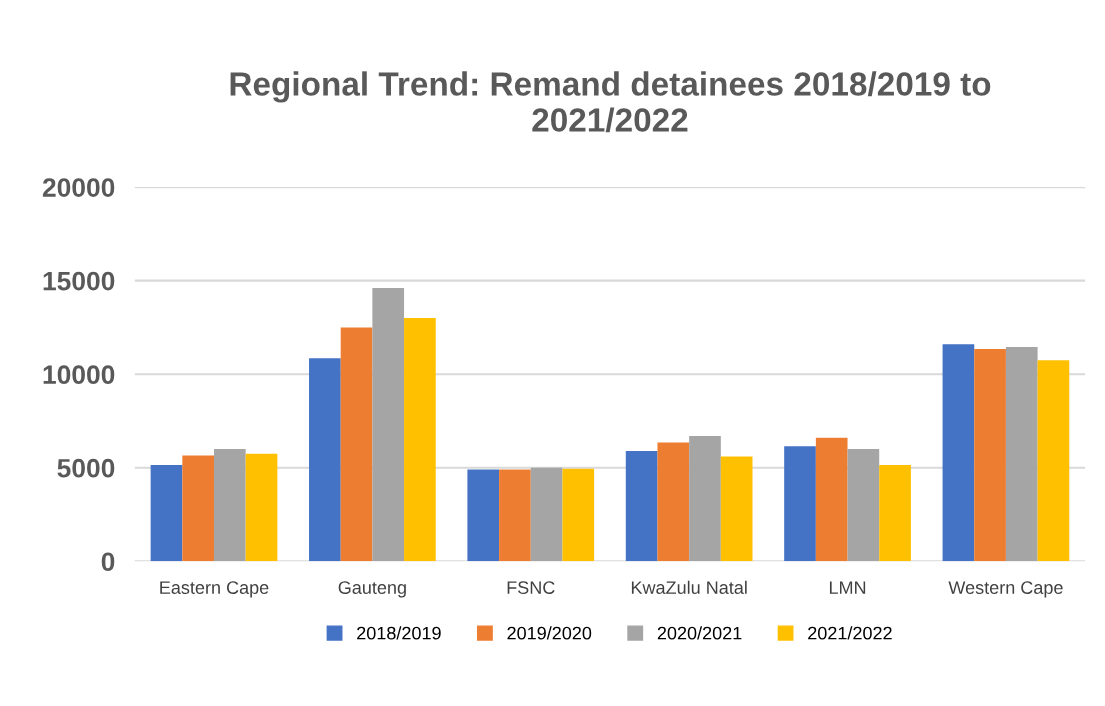 The width and height of the screenshot is (1105, 706). I want to click on y-tick-label: 10000, so click(79, 374).